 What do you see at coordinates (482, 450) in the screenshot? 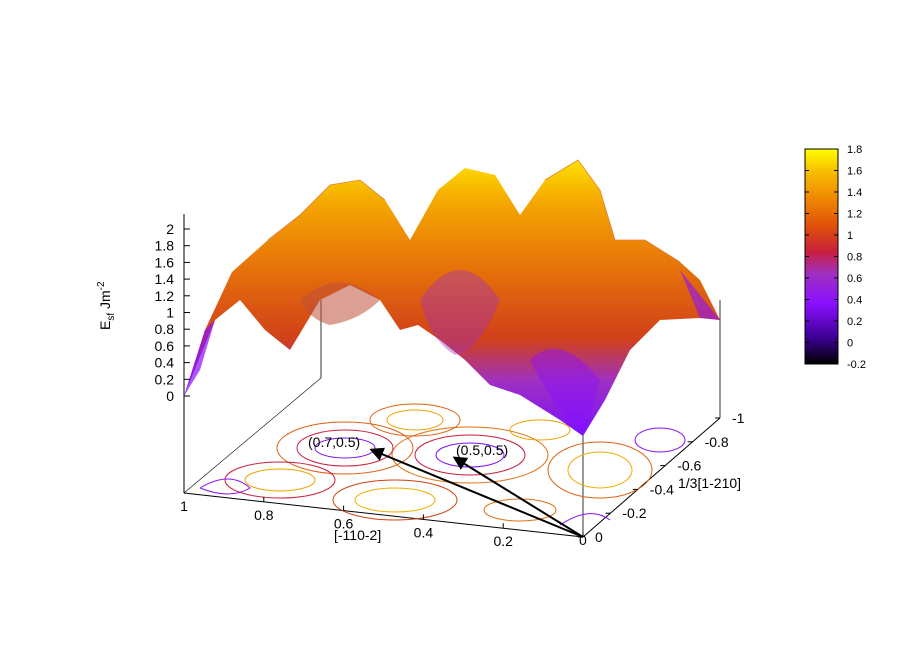
I see `vector-label-0.5-0.5: (0.5,0.5)` at bounding box center [482, 450].